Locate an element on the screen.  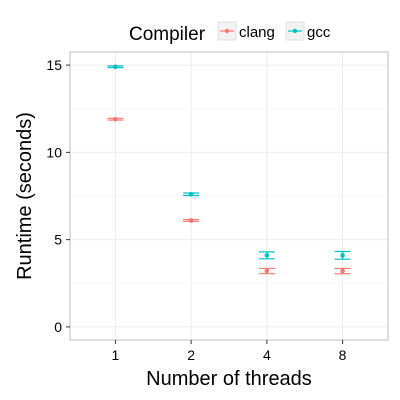
legend-label: gcc is located at coordinates (319, 32).